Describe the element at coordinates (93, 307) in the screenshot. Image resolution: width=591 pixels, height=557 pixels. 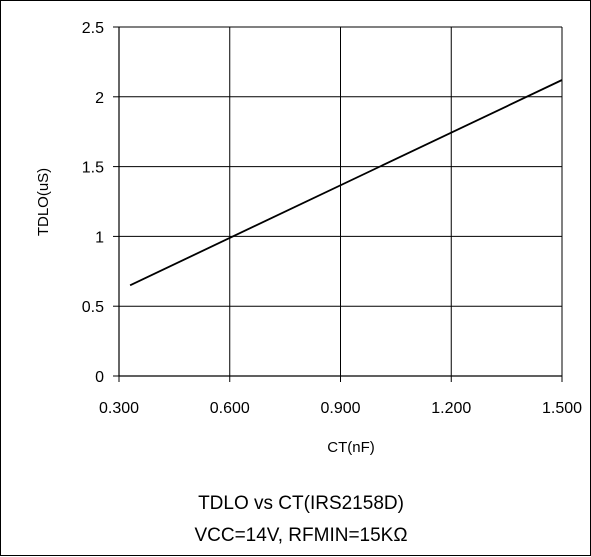
I see `y-tick-label: 0.5` at that location.